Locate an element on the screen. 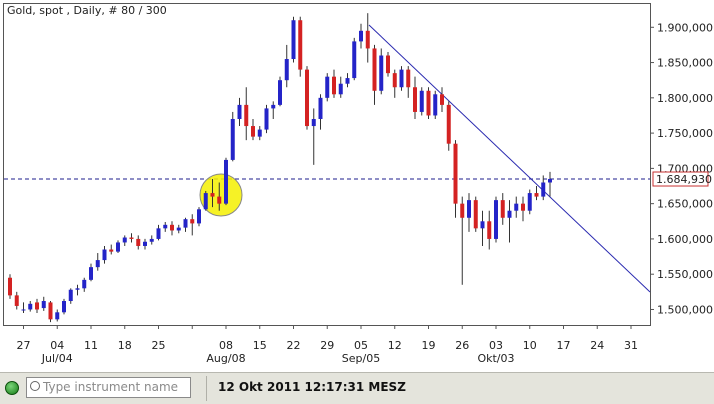  y-tick-label: 1.650,000 is located at coordinates (685, 204).